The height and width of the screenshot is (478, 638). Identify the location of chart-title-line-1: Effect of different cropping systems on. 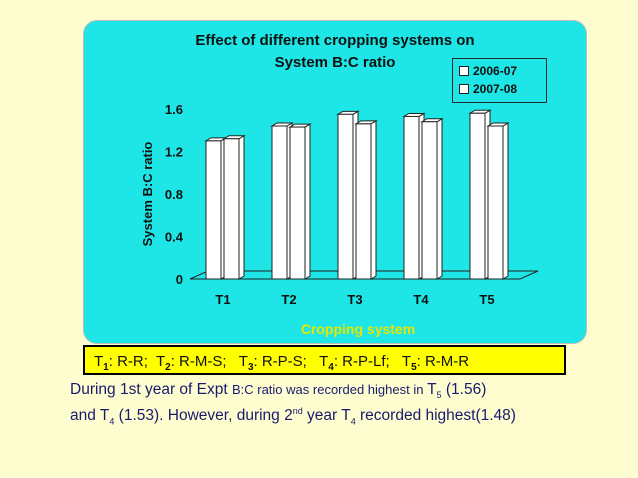
(335, 40).